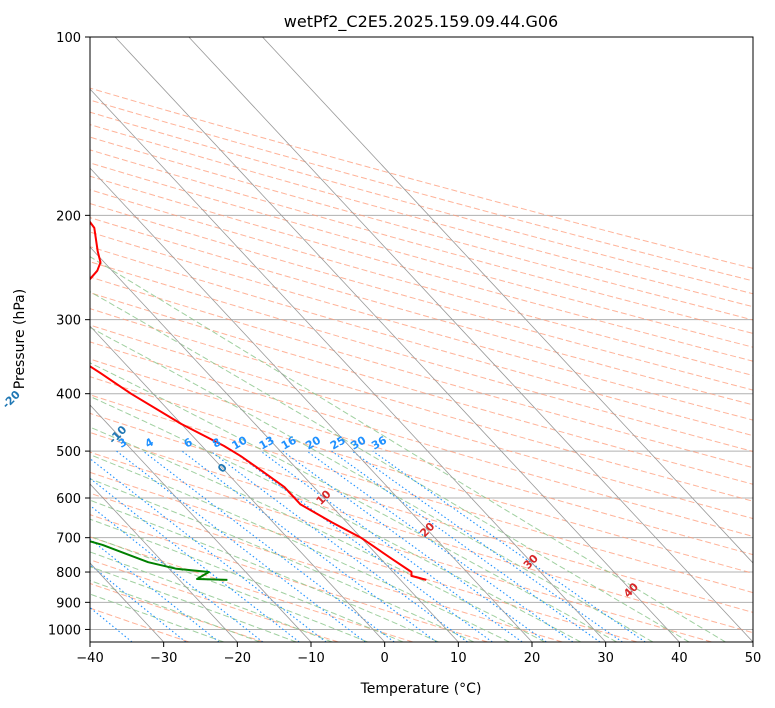 The width and height of the screenshot is (775, 708). I want to click on y-tick-label: 100, so click(68, 38).